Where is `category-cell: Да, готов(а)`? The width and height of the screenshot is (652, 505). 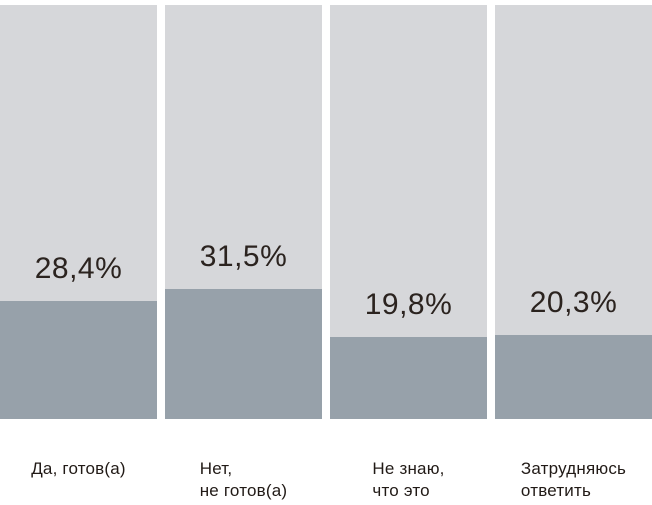
category-cell: Да, готов(а) is located at coordinates (78, 480).